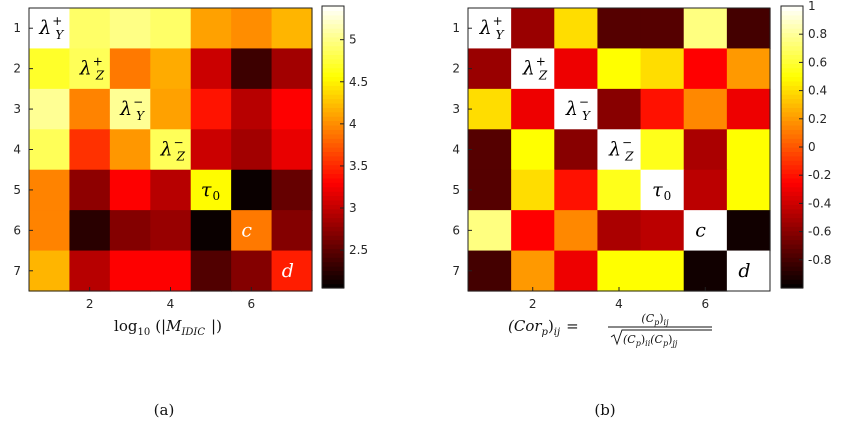 The image size is (842, 429). Describe the element at coordinates (817, 62) in the screenshot. I see `colorbar-tick-label: 0.6` at that location.